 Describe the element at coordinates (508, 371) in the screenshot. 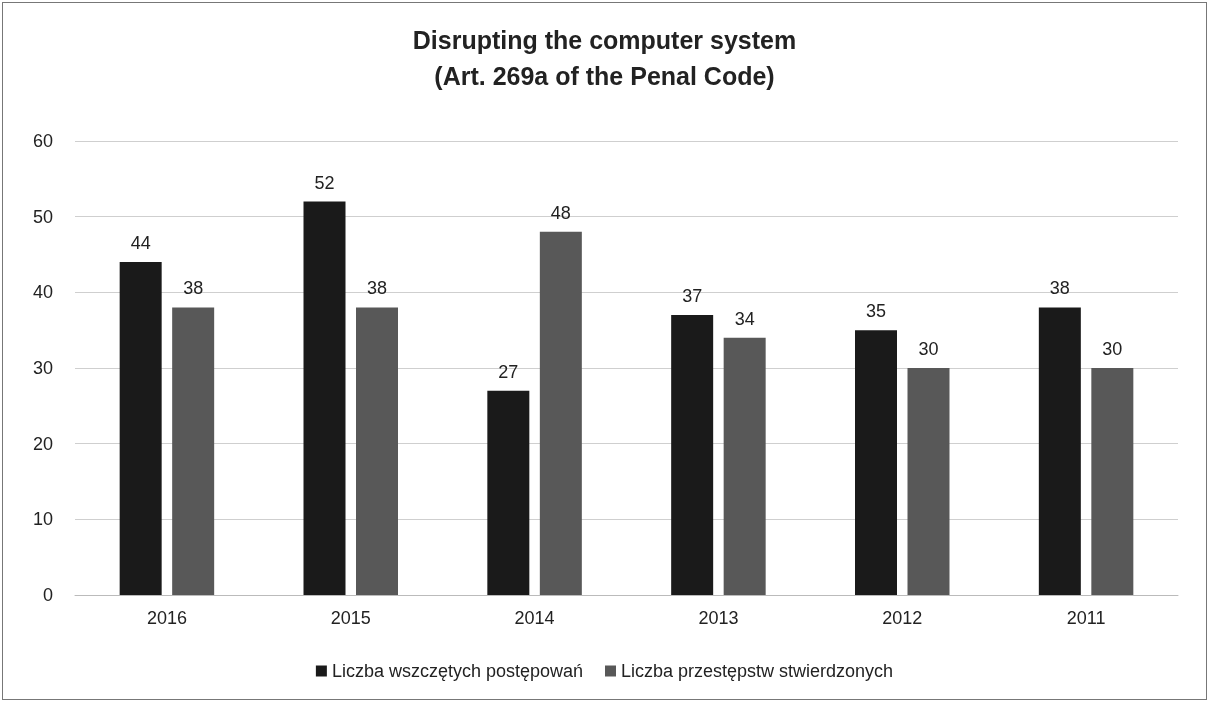

I see `data-label: 27` at that location.